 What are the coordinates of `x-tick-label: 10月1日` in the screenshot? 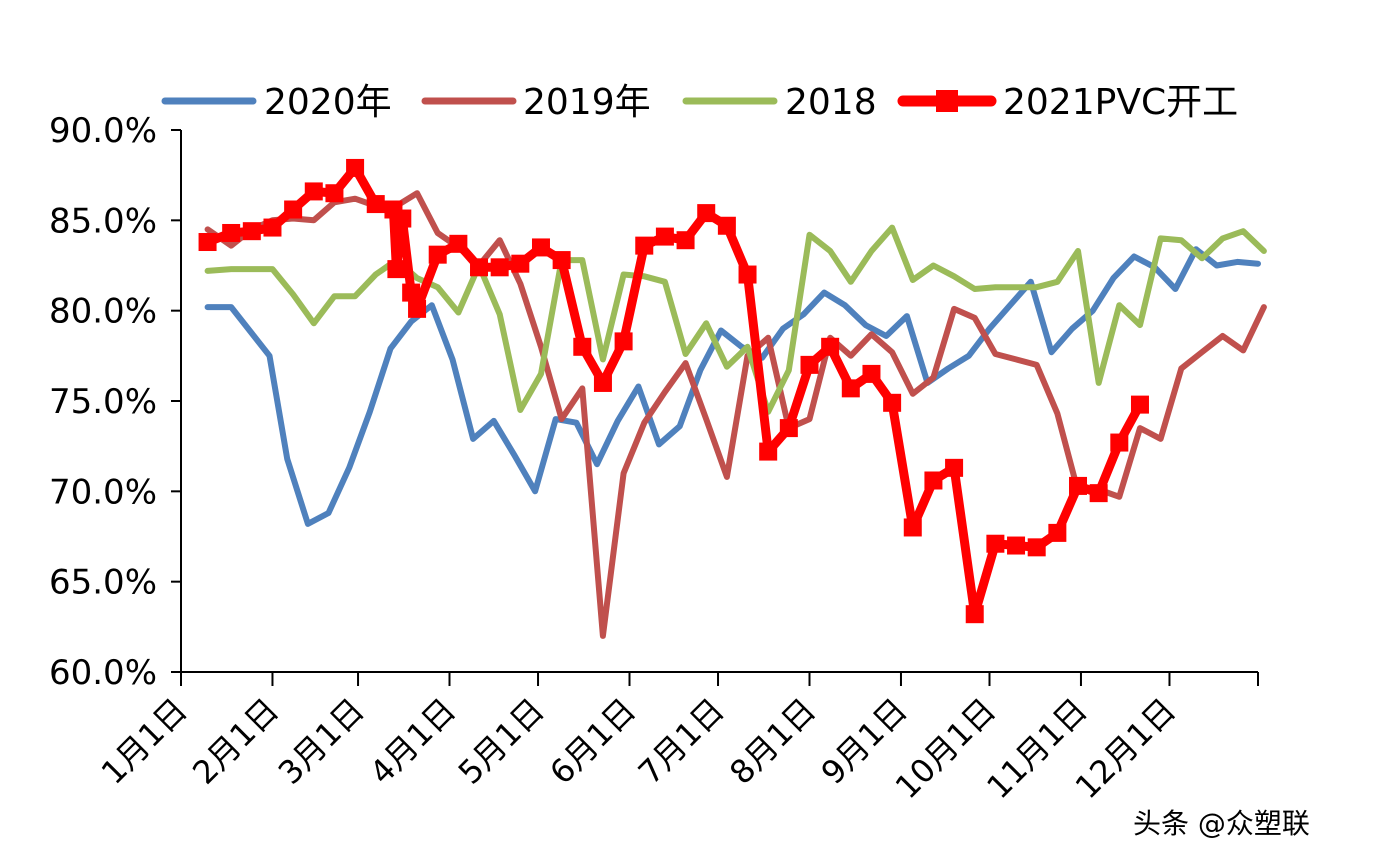 It's located at (945, 748).